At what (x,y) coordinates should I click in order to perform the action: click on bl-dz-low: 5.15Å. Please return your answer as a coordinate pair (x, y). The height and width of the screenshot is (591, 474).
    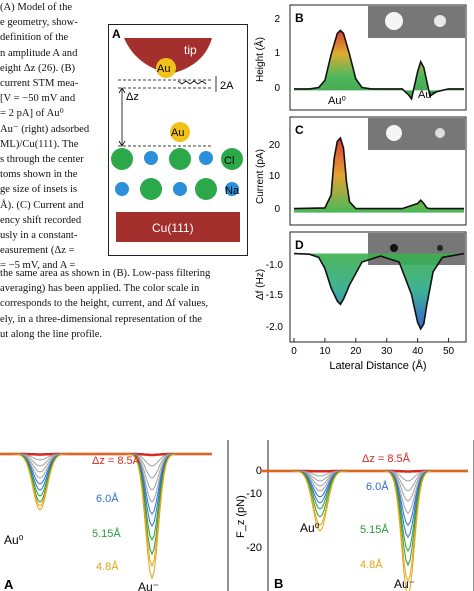
    Looking at the image, I should click on (106, 533).